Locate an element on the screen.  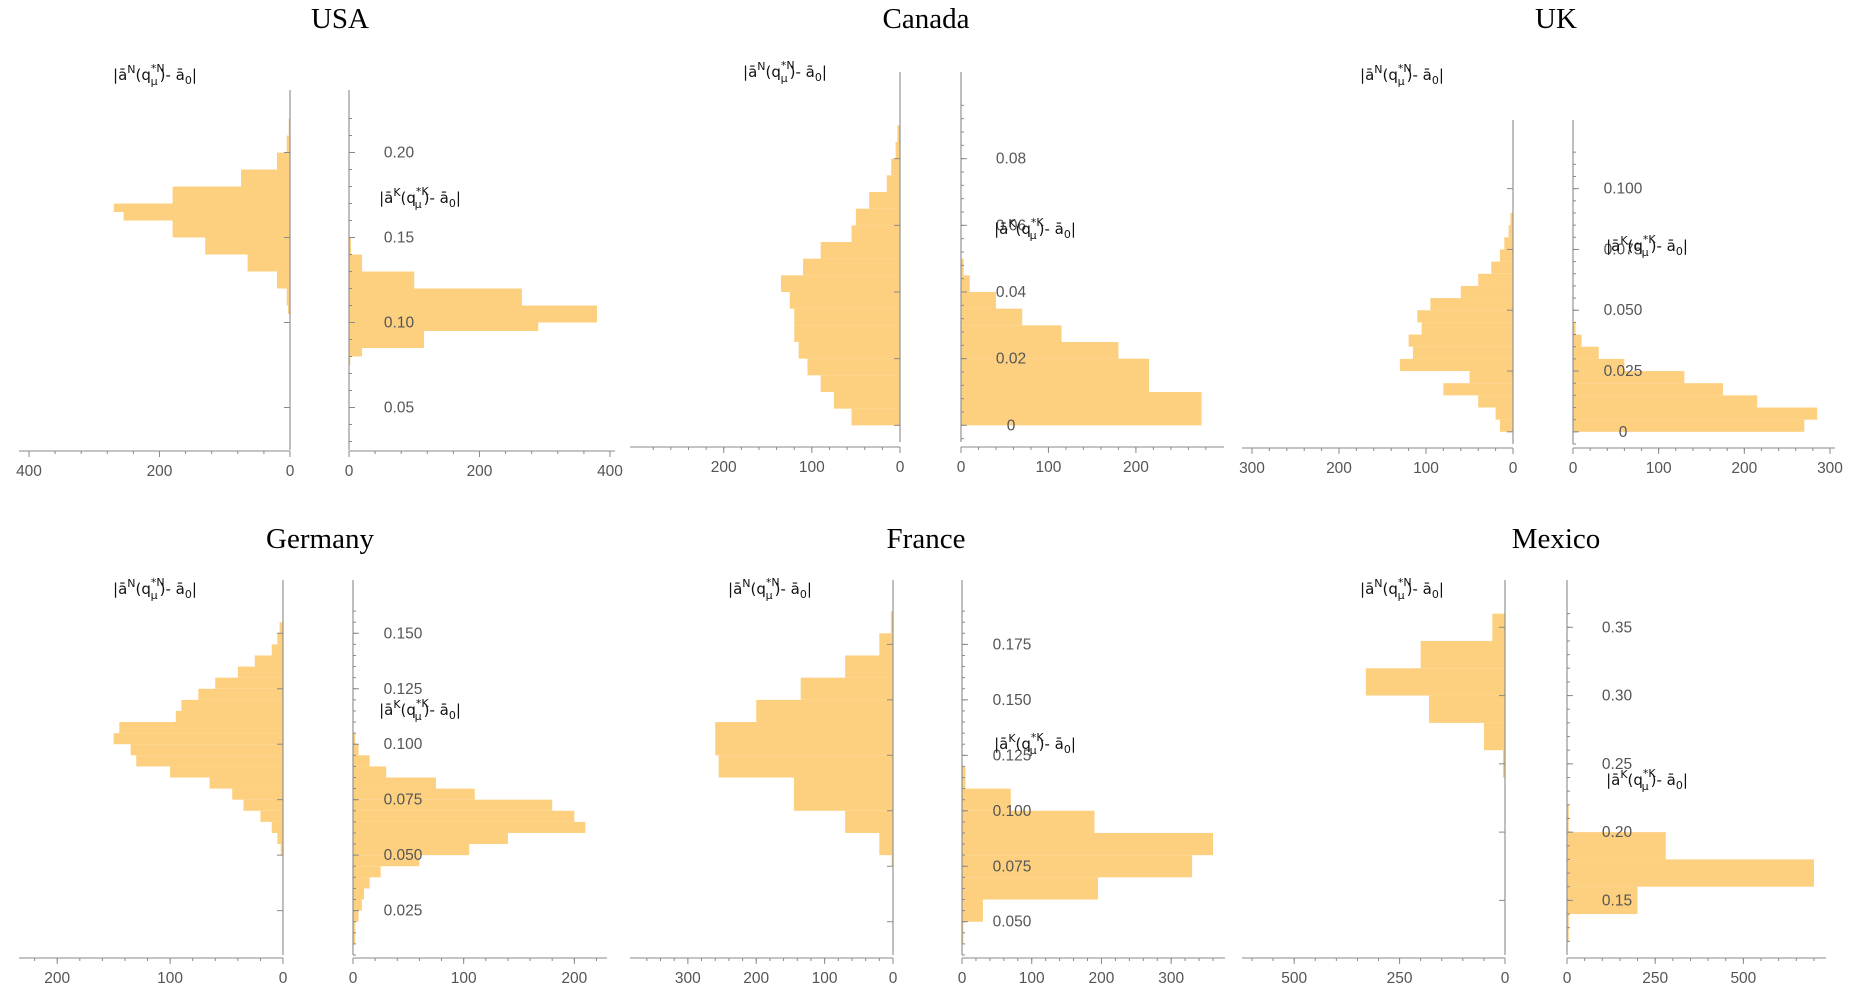
x-tick-label: 300 is located at coordinates (688, 978).